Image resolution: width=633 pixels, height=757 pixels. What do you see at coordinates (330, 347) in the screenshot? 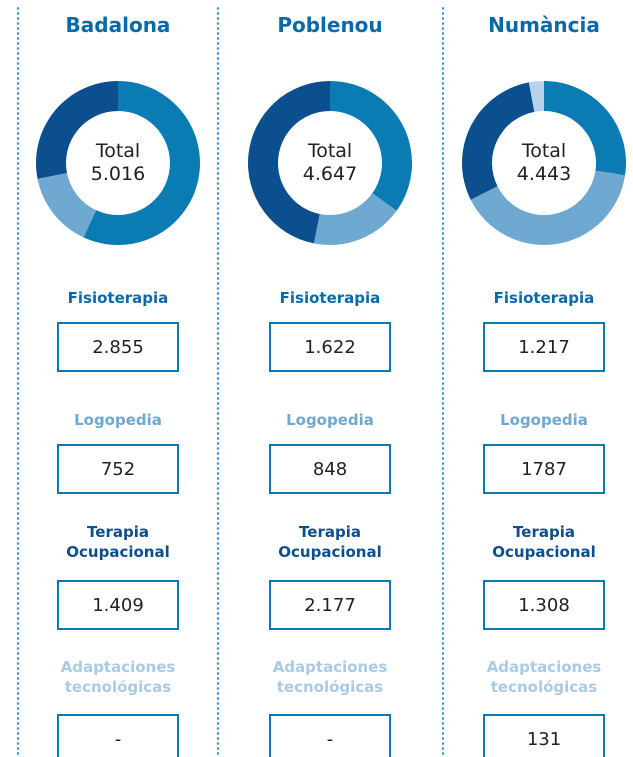
I see `value-box: 1.622` at bounding box center [330, 347].